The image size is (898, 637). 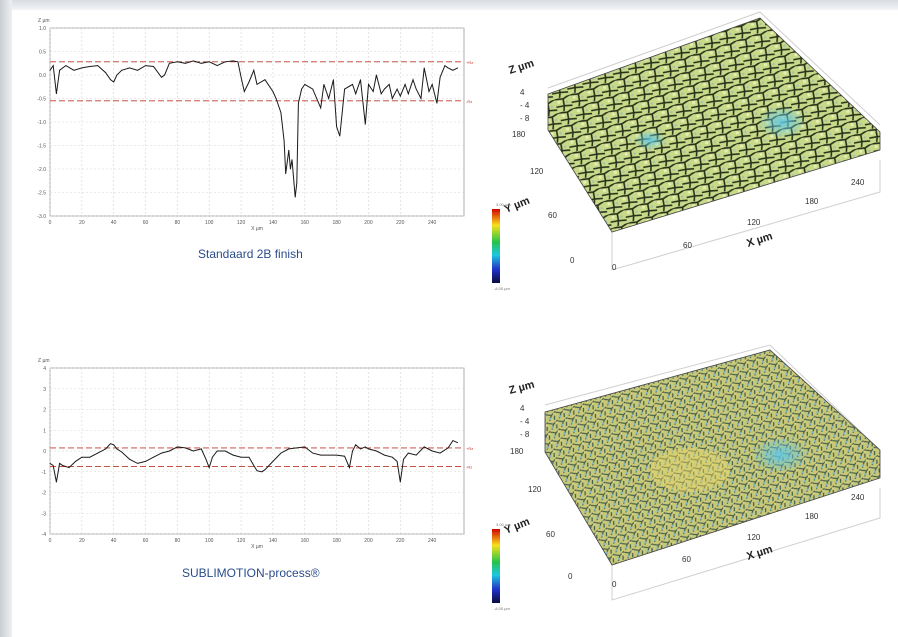 What do you see at coordinates (535, 489) in the screenshot?
I see `y-tick: 120` at bounding box center [535, 489].